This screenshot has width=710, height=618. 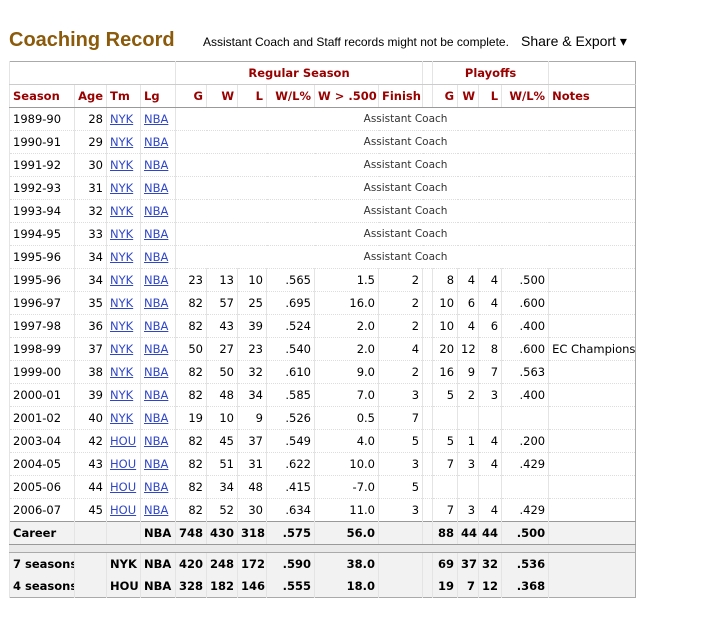 What do you see at coordinates (490, 372) in the screenshot?
I see `cell: 7` at bounding box center [490, 372].